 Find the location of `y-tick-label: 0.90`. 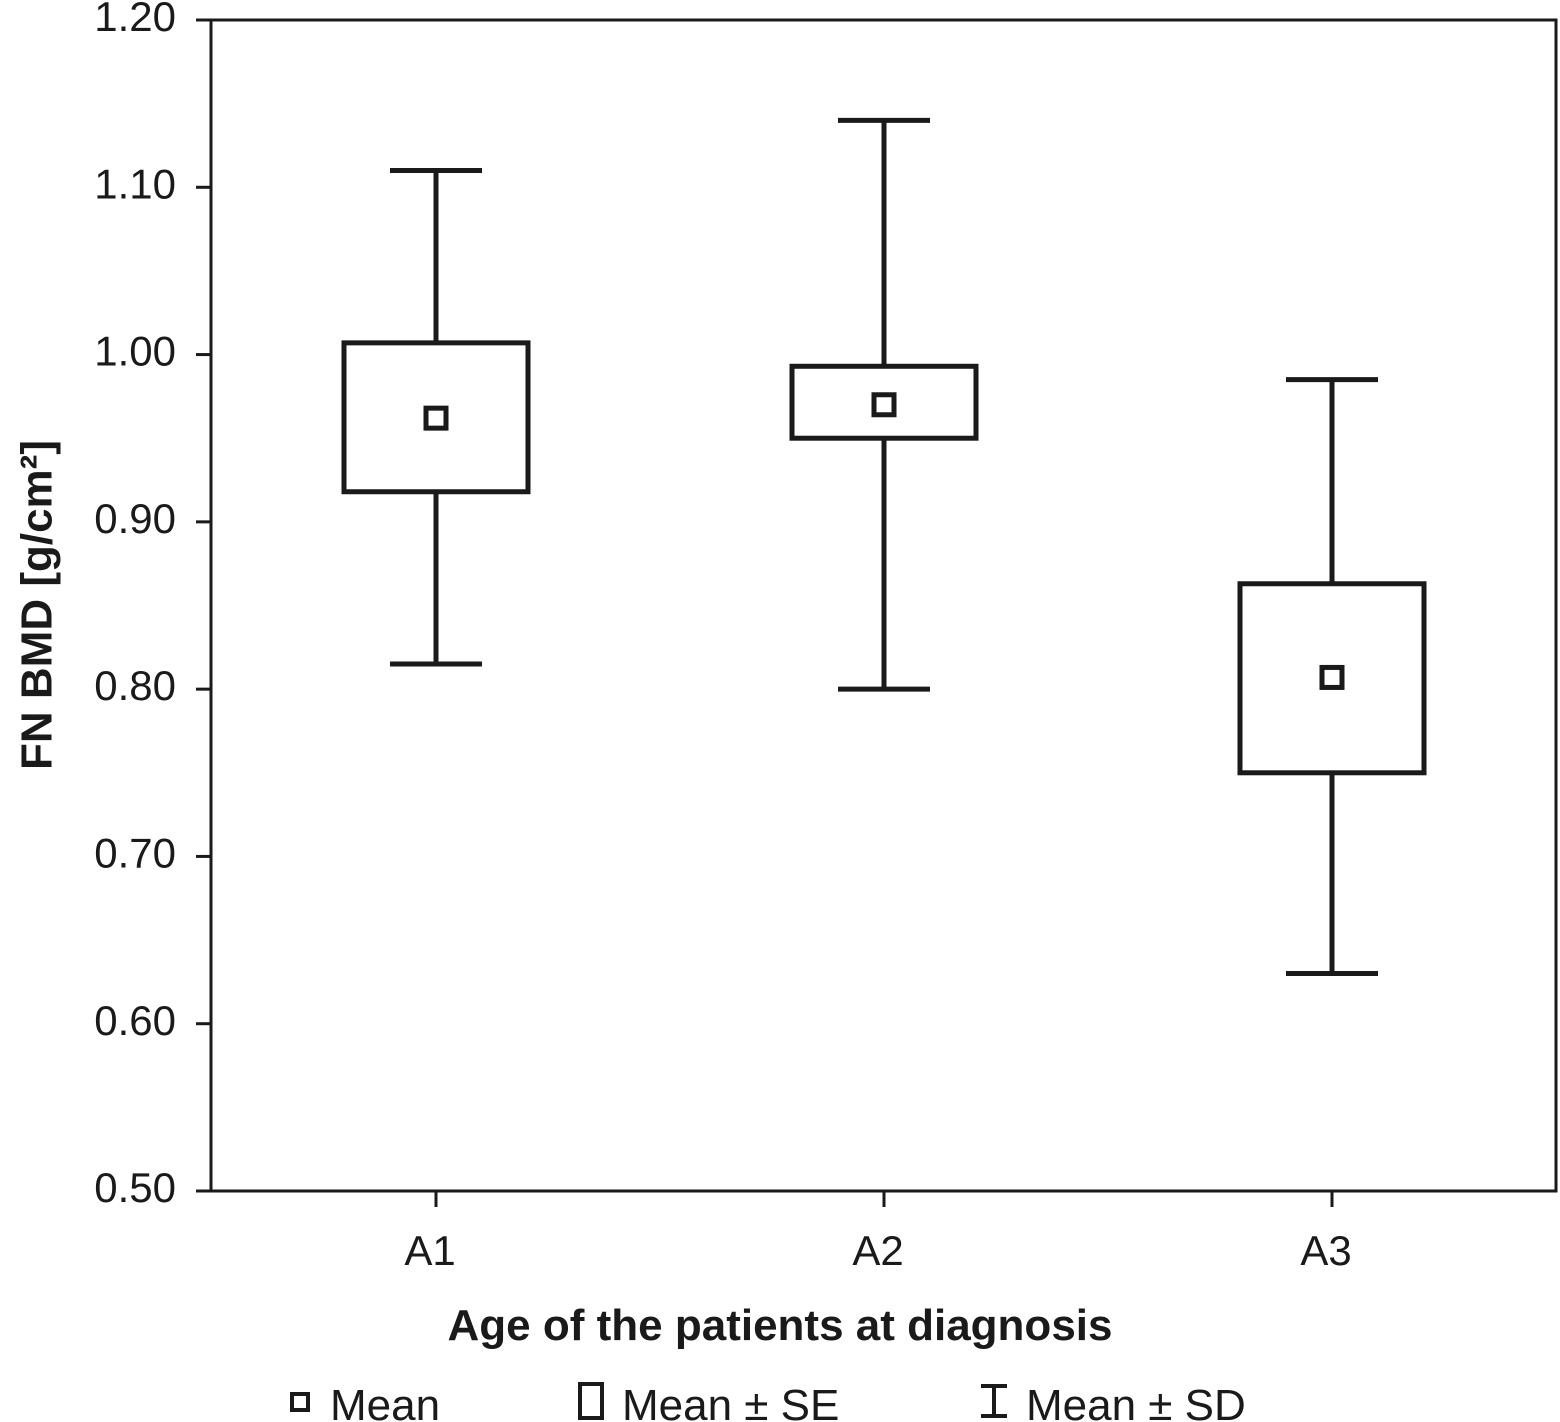

y-tick-label: 0.90 is located at coordinates (135, 518).